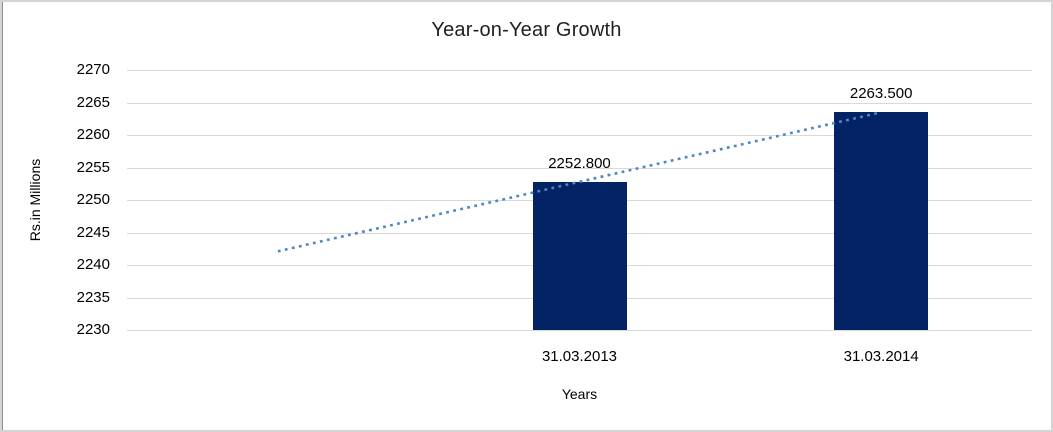 The height and width of the screenshot is (432, 1053). I want to click on y-tick-label: 2245, so click(93, 232).